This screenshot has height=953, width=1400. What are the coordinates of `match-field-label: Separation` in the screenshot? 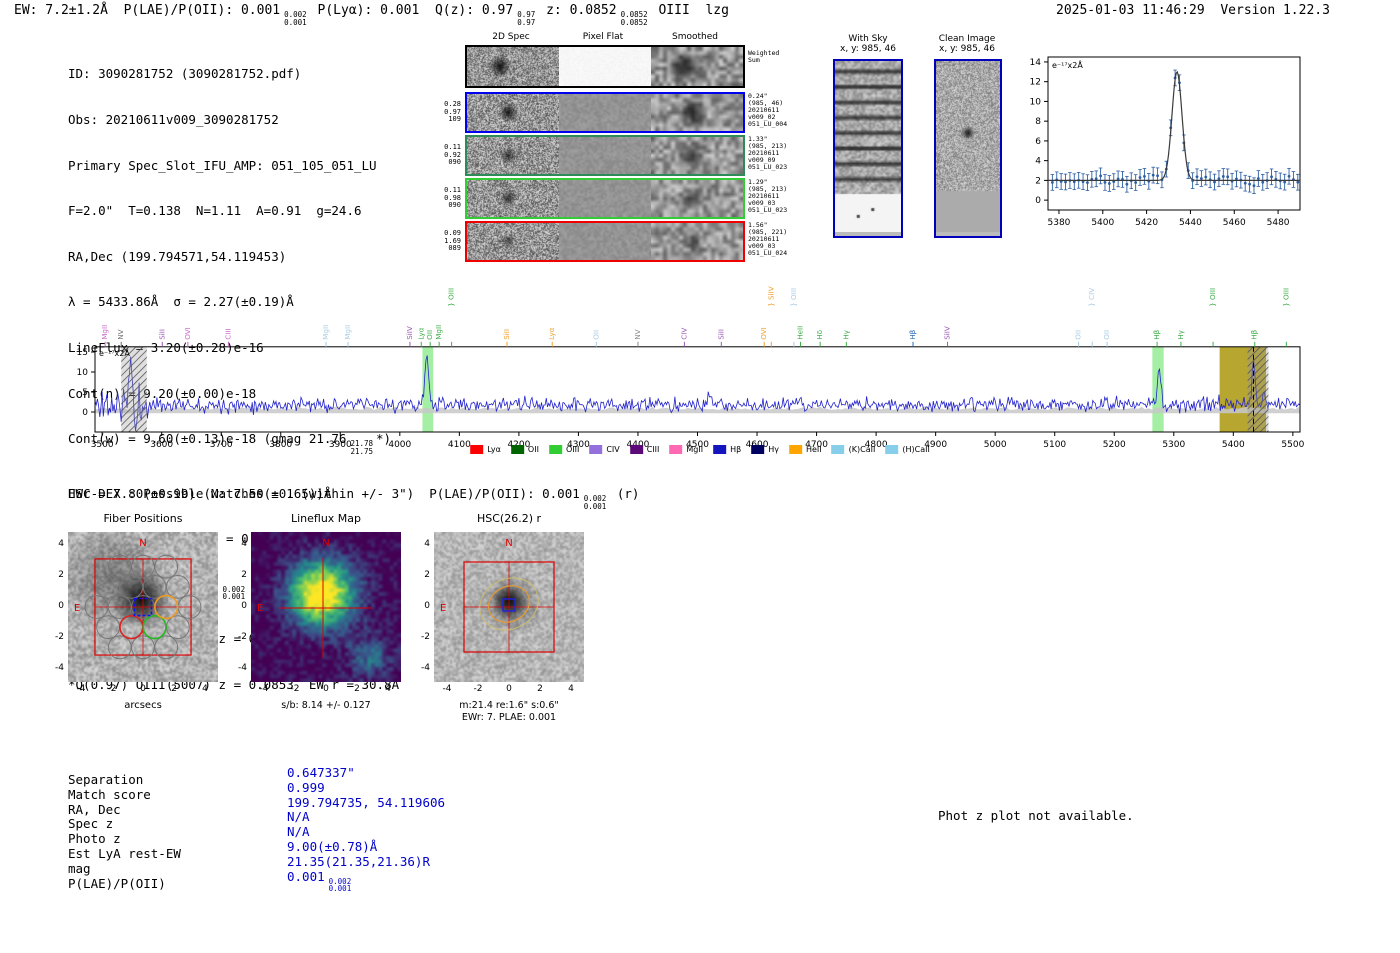 It's located at (106, 779).